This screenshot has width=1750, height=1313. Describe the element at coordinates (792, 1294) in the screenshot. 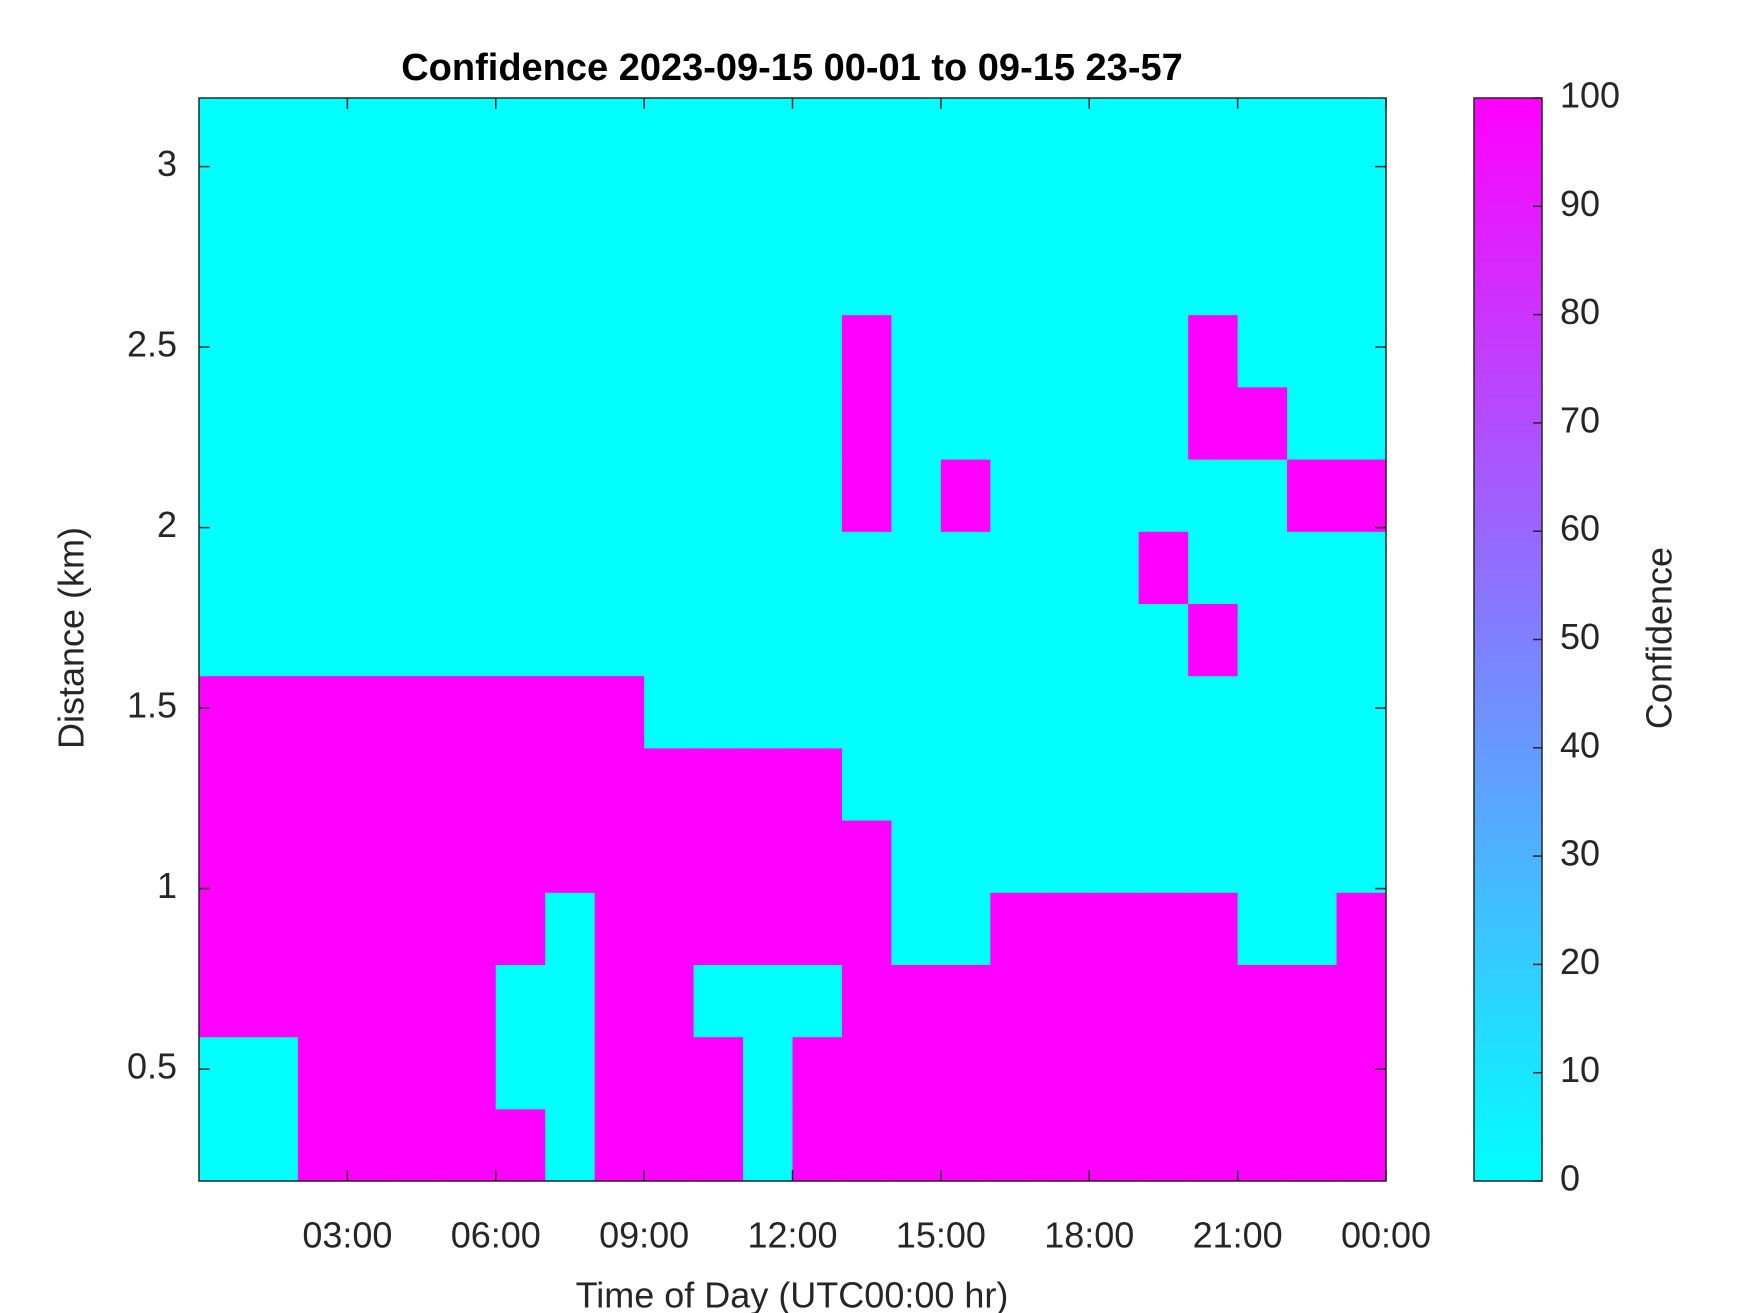

I see `x-axis-label: Time of Day (UTC00:00 hr)` at that location.